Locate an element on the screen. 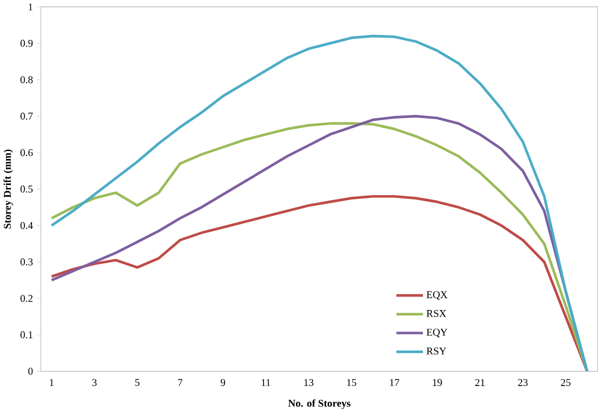  x-tick-label: 19 is located at coordinates (437, 382).